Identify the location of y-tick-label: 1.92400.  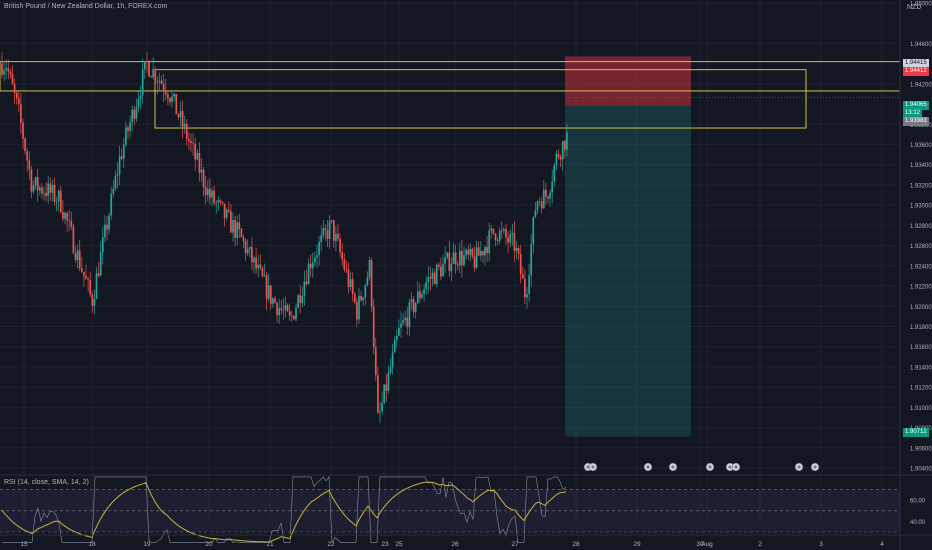
(921, 267).